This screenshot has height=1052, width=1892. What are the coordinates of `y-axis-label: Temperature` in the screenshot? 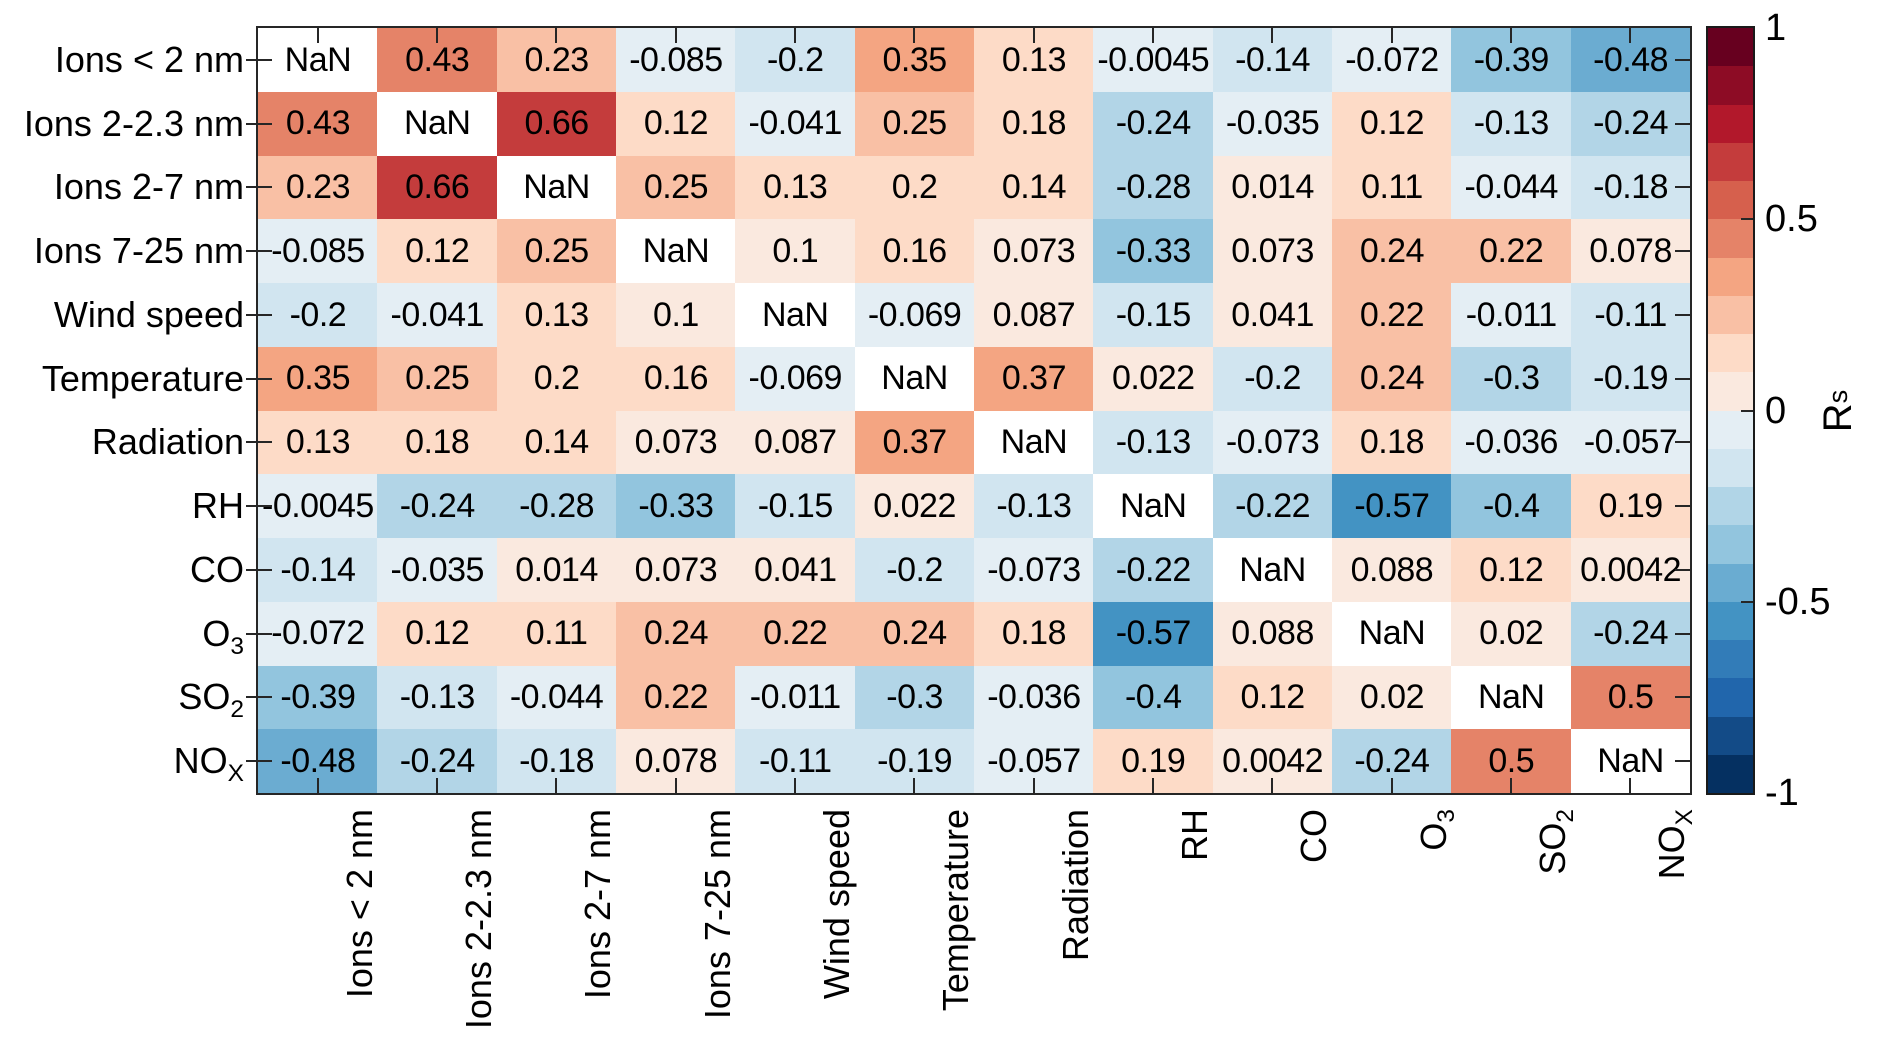 It's located at (142, 378).